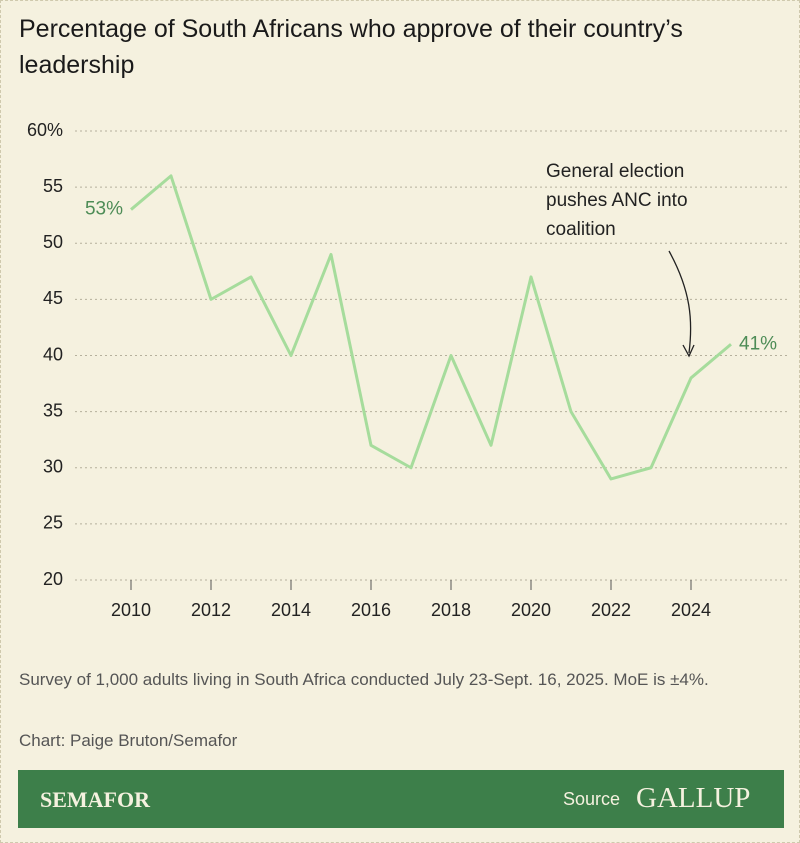 This screenshot has height=843, width=800. Describe the element at coordinates (53, 410) in the screenshot. I see `y-tick-label: 35` at that location.